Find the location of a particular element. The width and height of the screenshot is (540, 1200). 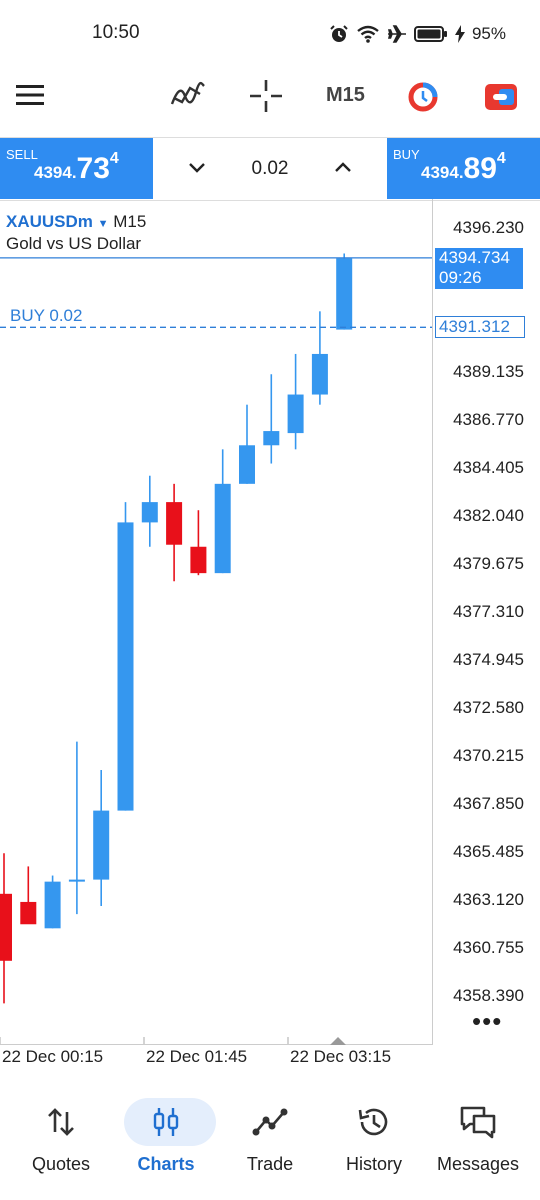

sell-price: 4394.734 is located at coordinates (76, 167).